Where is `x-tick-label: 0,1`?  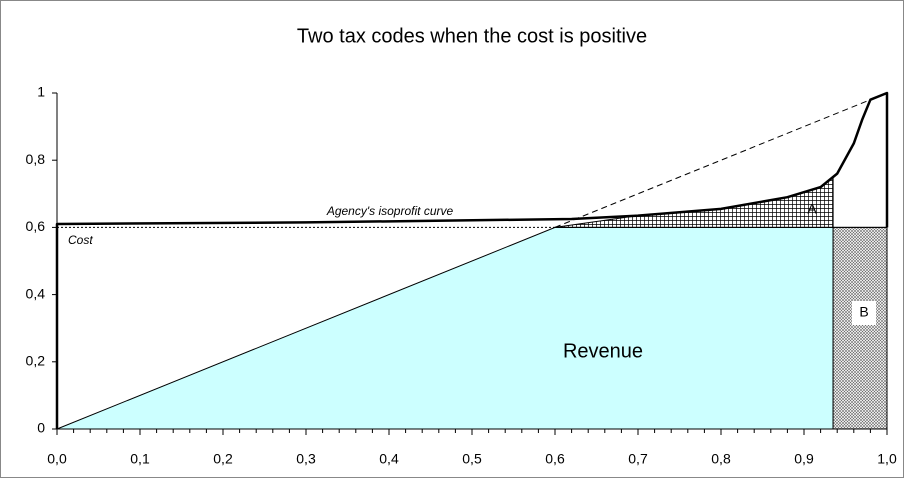 x-tick-label: 0,1 is located at coordinates (140, 459).